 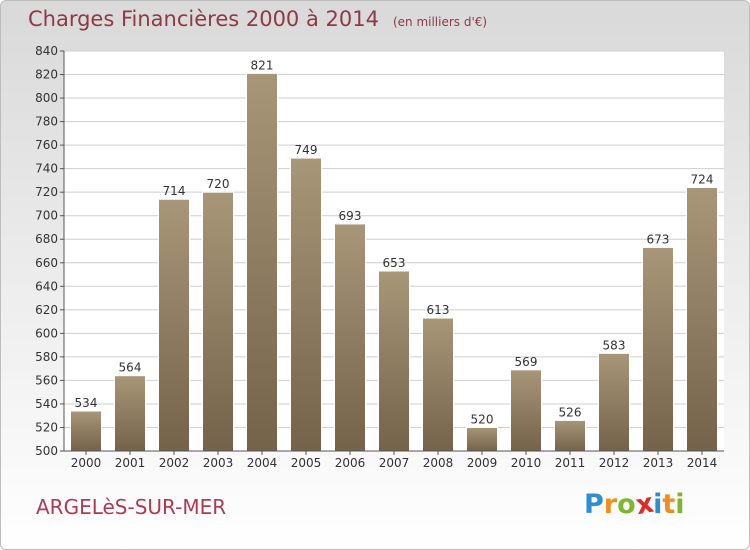 I want to click on city-name: ARGELèS-SUR-MER, so click(x=131, y=507).